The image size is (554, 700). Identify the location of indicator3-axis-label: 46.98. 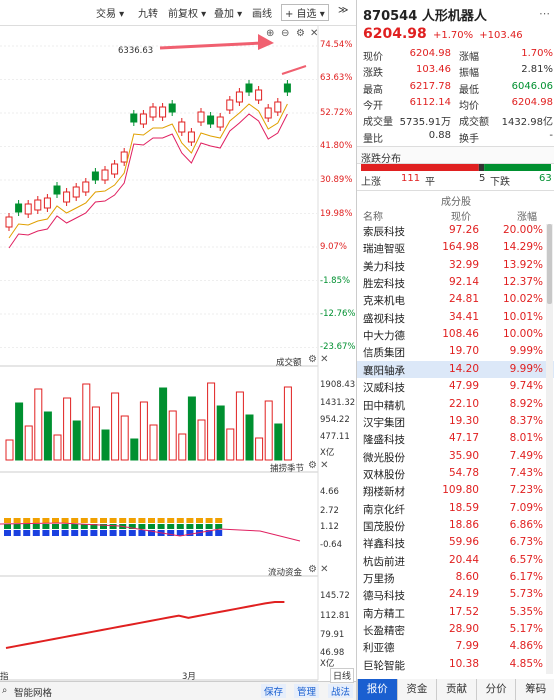
(332, 653).